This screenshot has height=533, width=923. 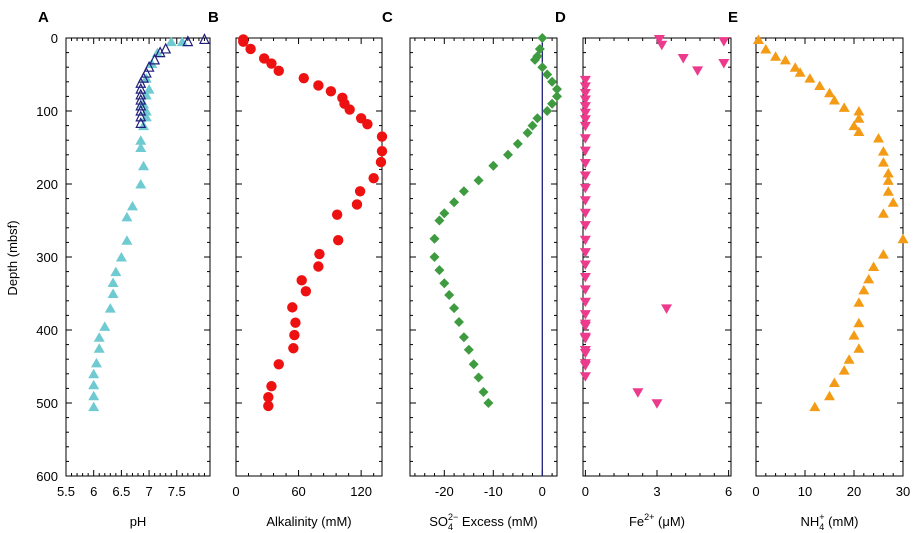 What do you see at coordinates (235, 491) in the screenshot?
I see `x-tick-label: 0` at bounding box center [235, 491].